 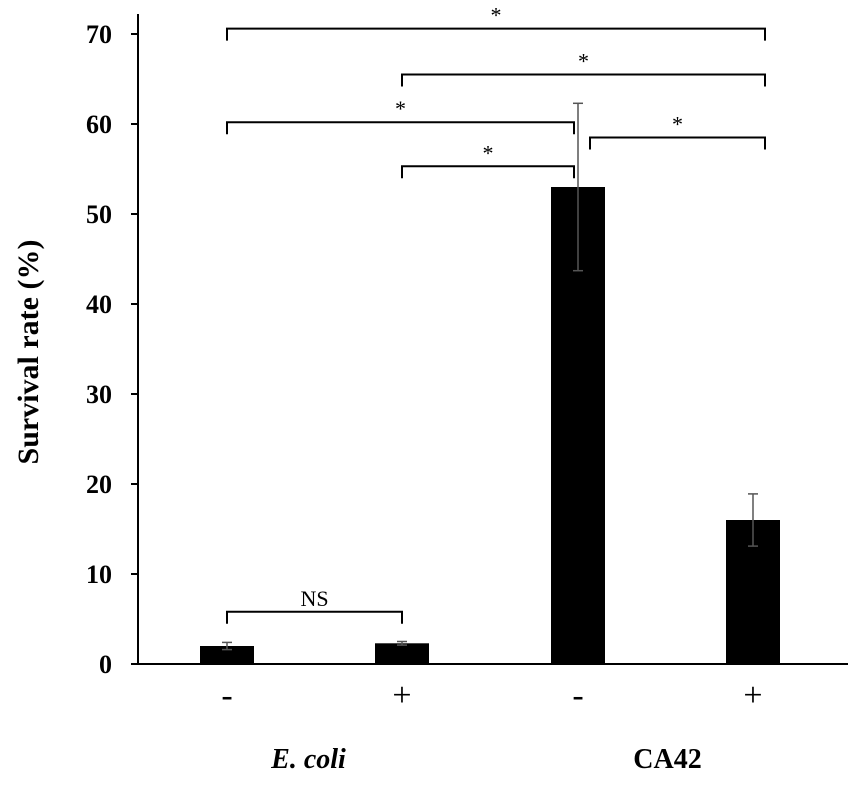 I want to click on y-tick-label: 60, so click(x=99, y=124).